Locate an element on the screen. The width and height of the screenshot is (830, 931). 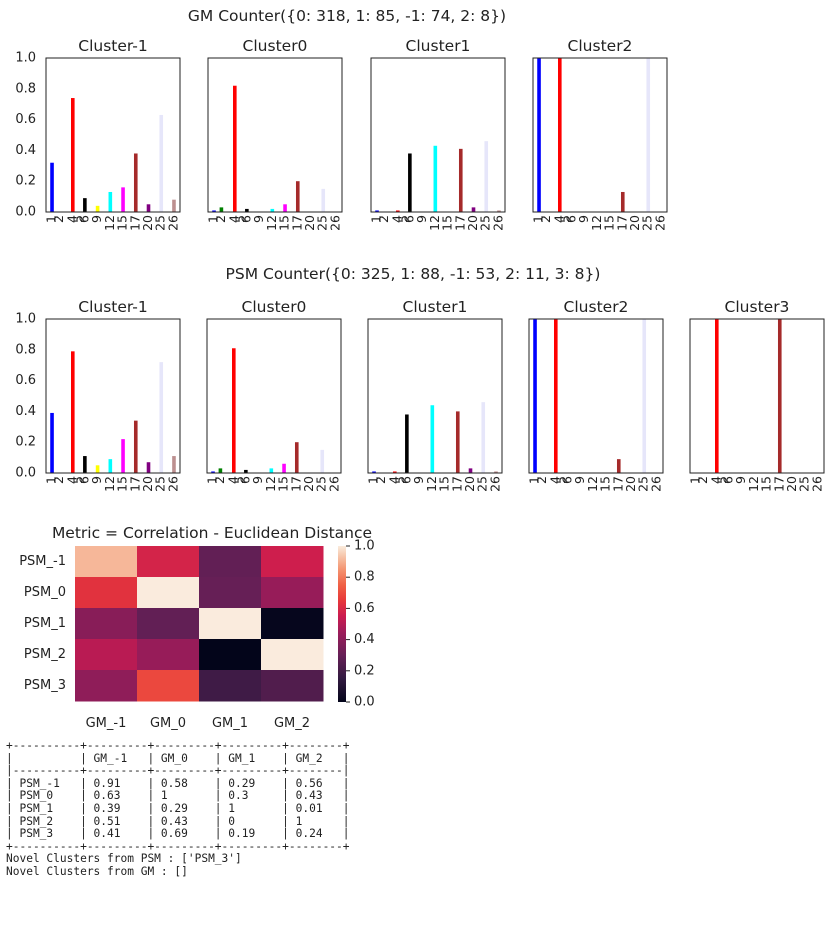
colorbar-tick-label: 0.2 is located at coordinates (364, 670).